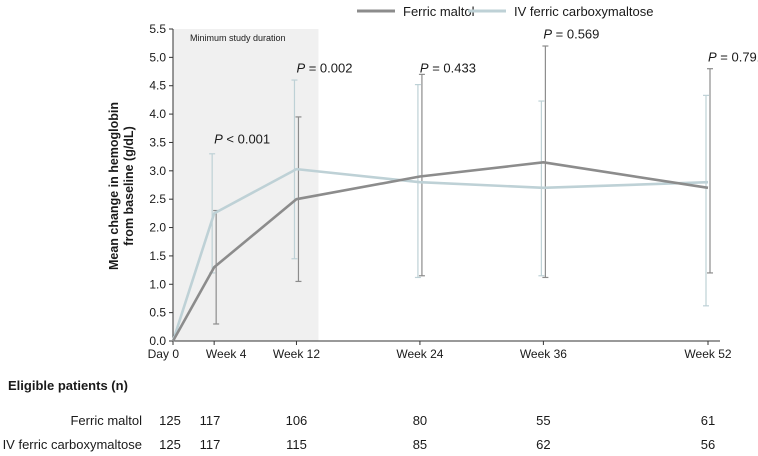 This screenshot has height=456, width=758. What do you see at coordinates (161, 185) in the screenshot?
I see `y-axis: 0.0 0.5 1.0 1.5 2.0 2.5 3.0 3.5 4.0 4.5 5.0 5.5` at bounding box center [161, 185].